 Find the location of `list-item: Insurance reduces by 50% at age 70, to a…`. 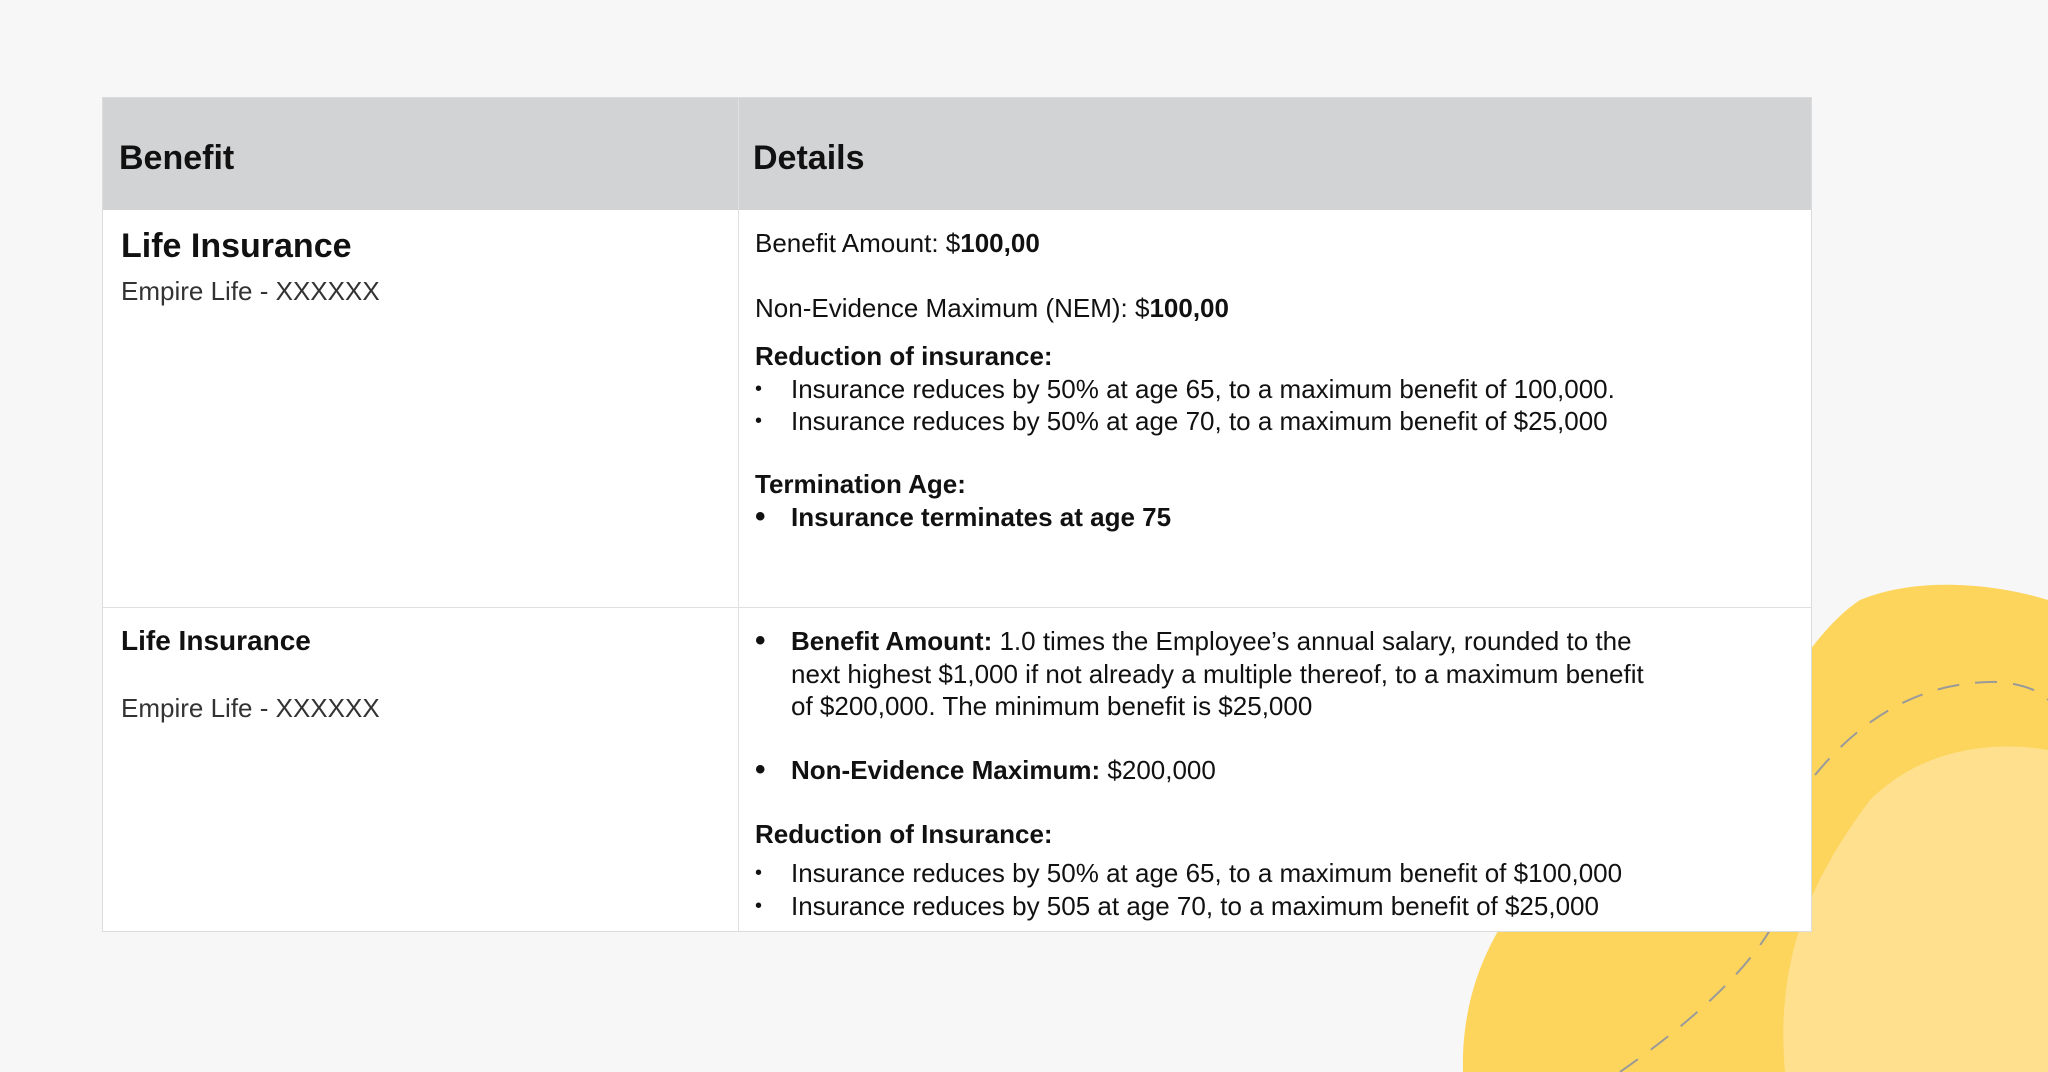

list-item: Insurance reduces by 50% at age 70, to a… is located at coordinates (1199, 421).